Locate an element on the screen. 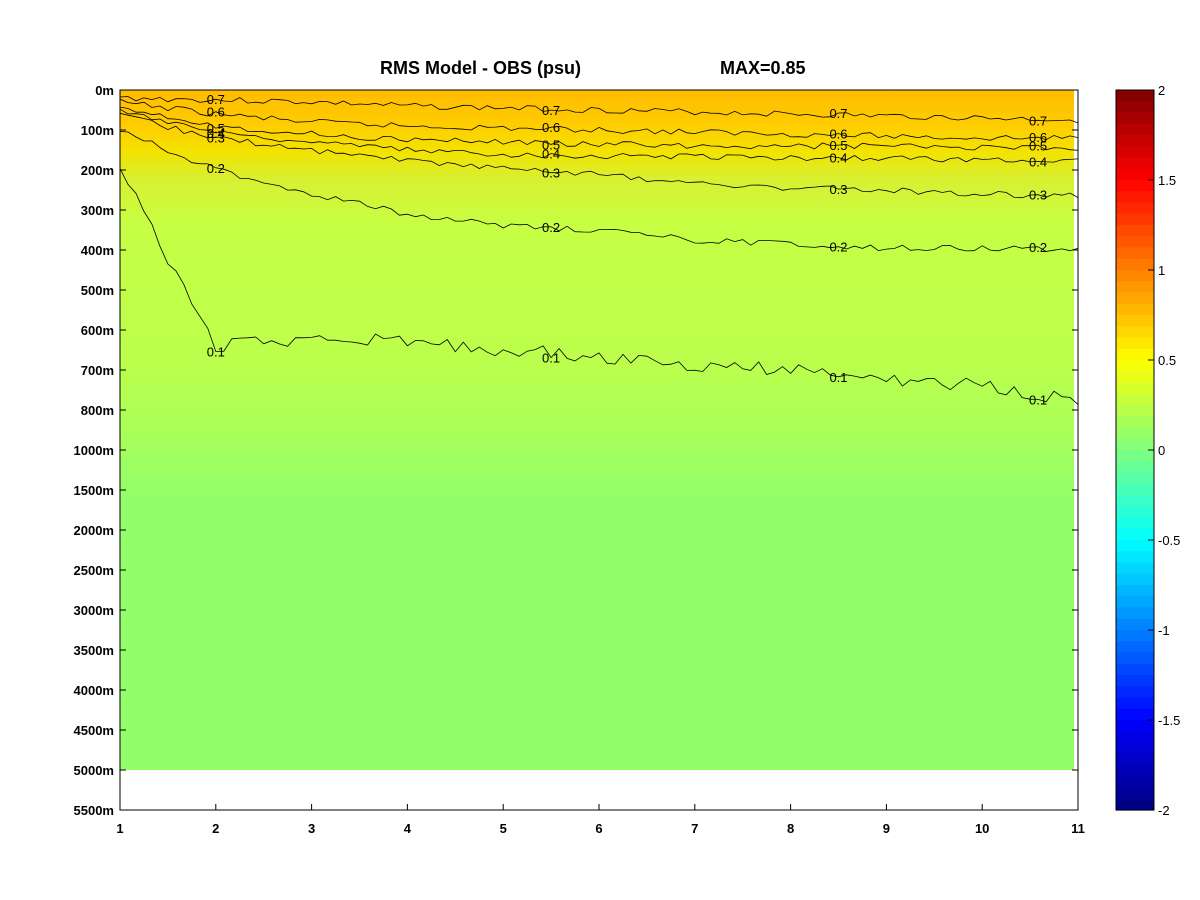  colorbar-tick-label: 1 is located at coordinates (1161, 270).